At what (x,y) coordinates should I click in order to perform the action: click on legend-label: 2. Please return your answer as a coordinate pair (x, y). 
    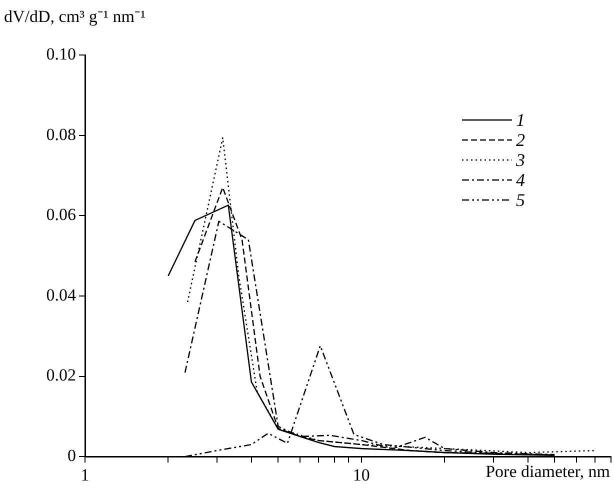
    Looking at the image, I should click on (520, 140).